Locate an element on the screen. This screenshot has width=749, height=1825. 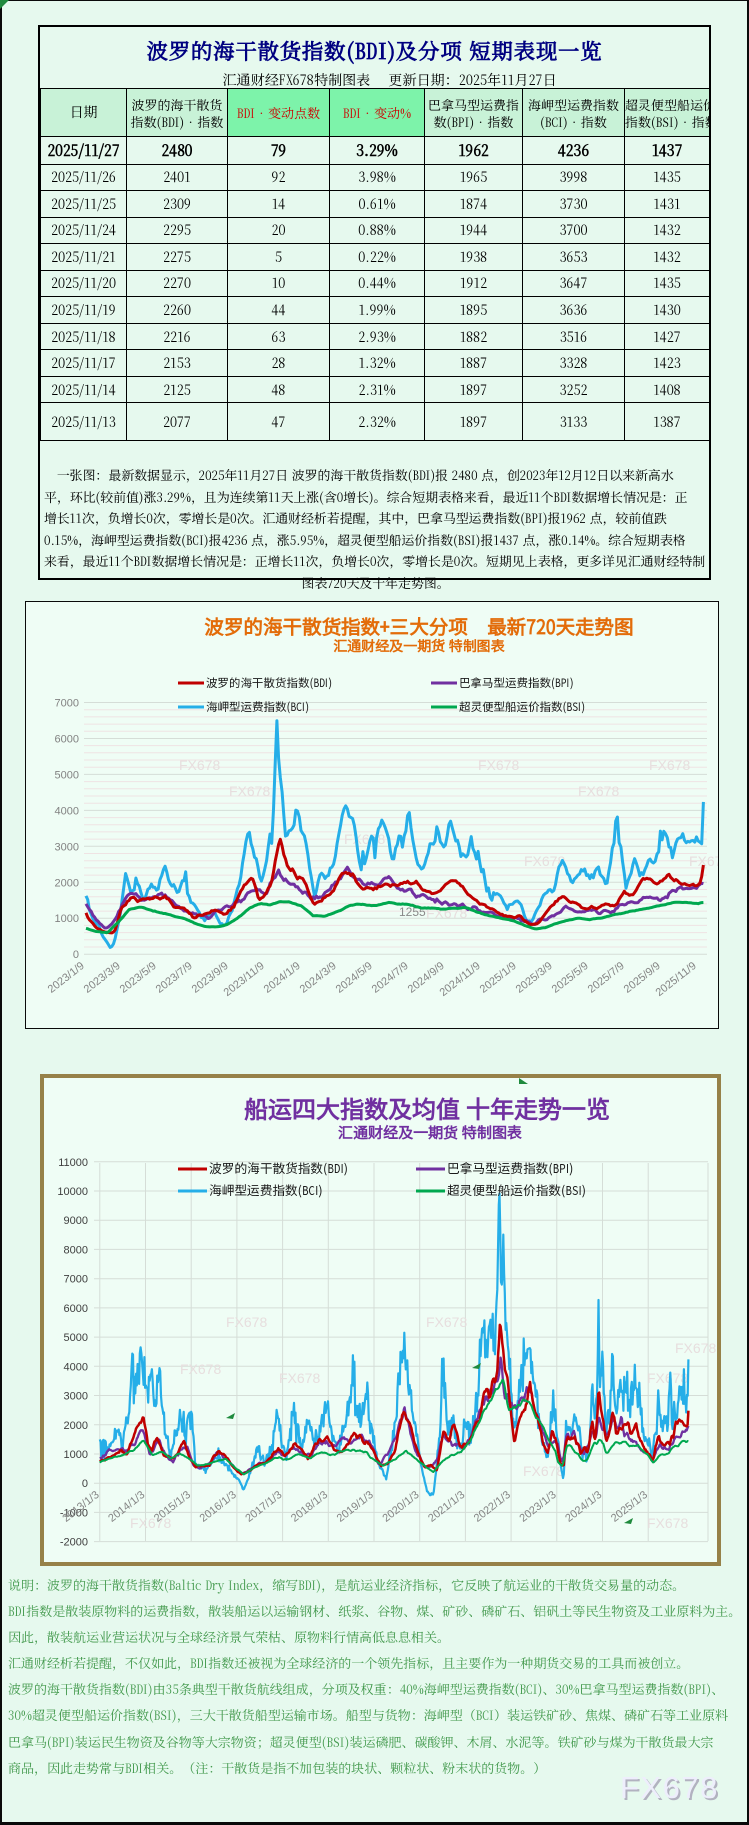
svg-text: 2018/1/3 is located at coordinates (309, 1507).